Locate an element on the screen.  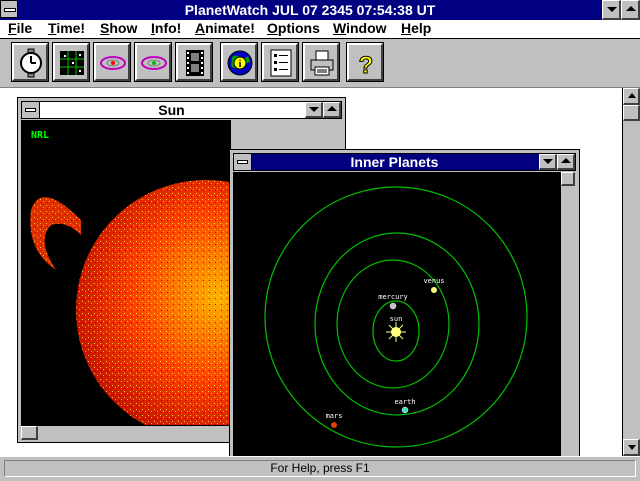
inner-planets-titlebar: Inner Planets is located at coordinates (404, 162).